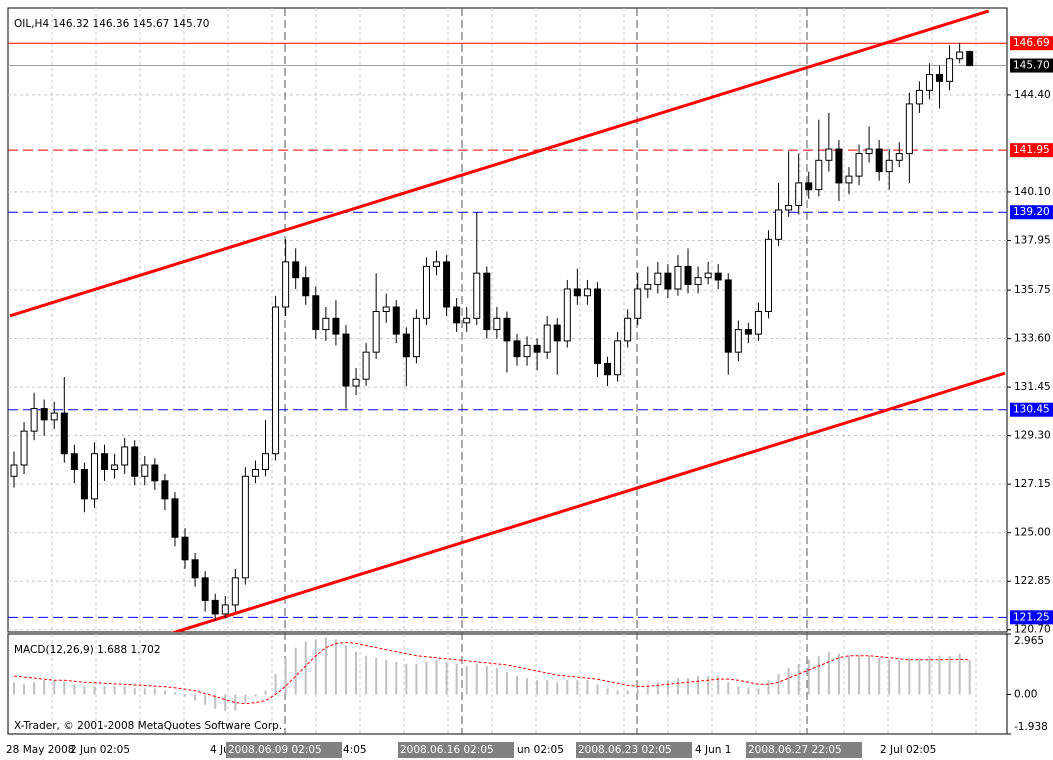 The width and height of the screenshot is (1053, 760). What do you see at coordinates (908, 750) in the screenshot?
I see `x-tick-label: 2 Jul 02:05` at bounding box center [908, 750].